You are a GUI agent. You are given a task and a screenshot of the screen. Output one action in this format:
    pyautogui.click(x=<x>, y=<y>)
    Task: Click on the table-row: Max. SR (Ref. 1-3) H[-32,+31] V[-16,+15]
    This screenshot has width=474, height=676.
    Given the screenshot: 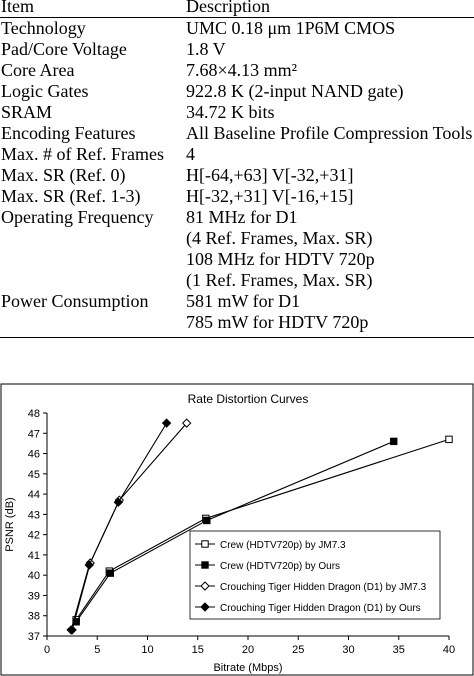 What is the action you would take?
    pyautogui.click(x=237, y=196)
    